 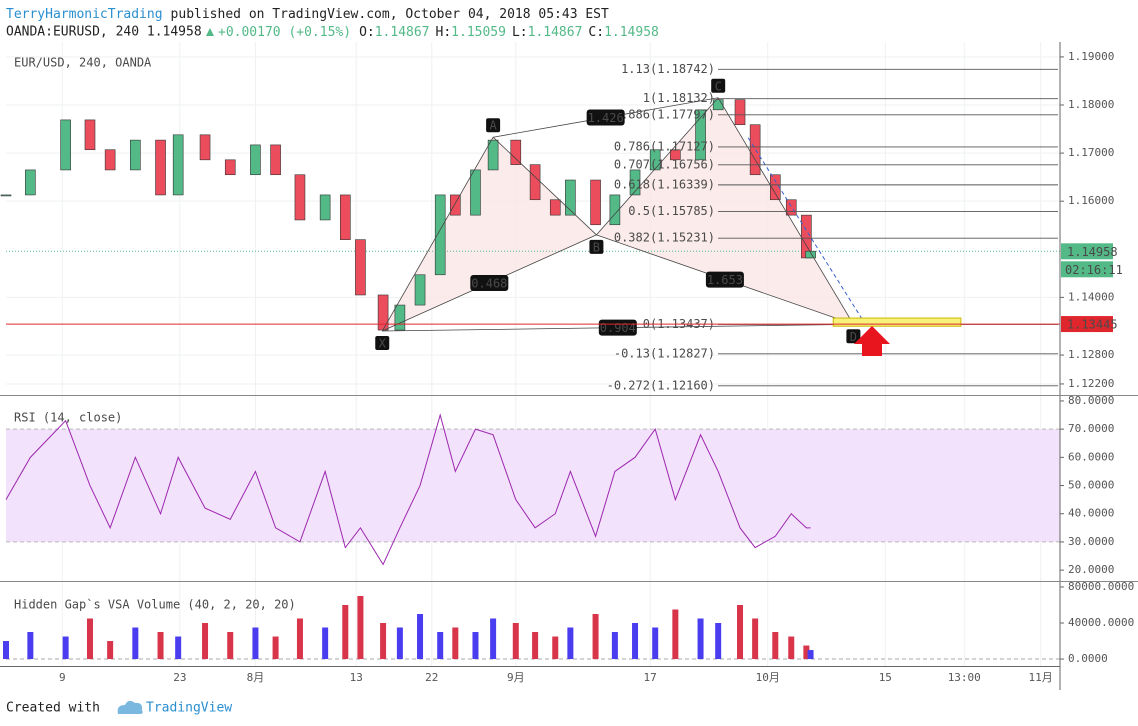 I want to click on pane-title: EUR/USD, 240, OANDA, so click(x=83, y=63).